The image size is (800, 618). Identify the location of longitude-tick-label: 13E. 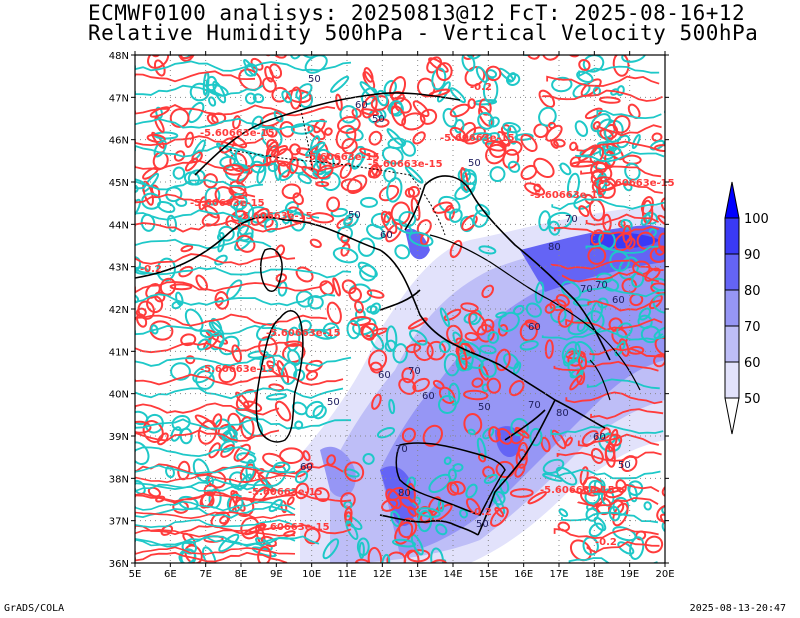
(417, 574).